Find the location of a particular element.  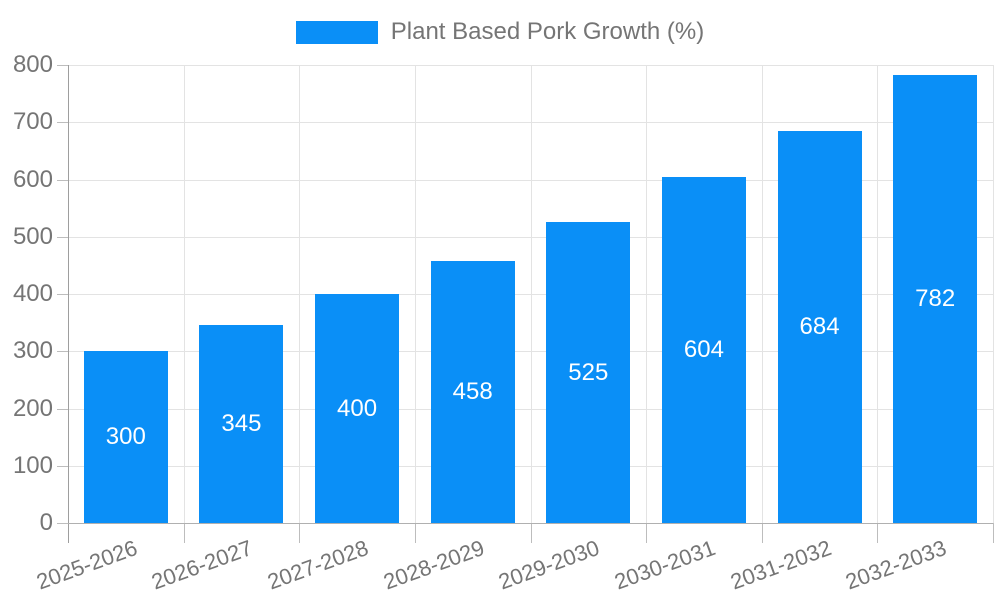

legend-label: Plant Based Pork Growth (%) is located at coordinates (547, 31).